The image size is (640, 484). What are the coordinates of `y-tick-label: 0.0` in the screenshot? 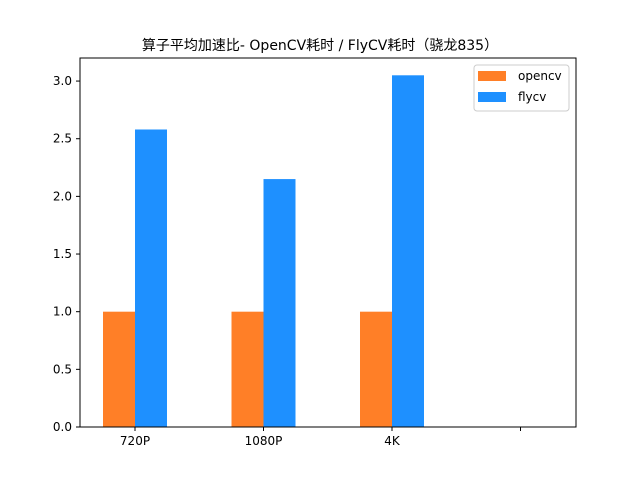 It's located at (62, 427).